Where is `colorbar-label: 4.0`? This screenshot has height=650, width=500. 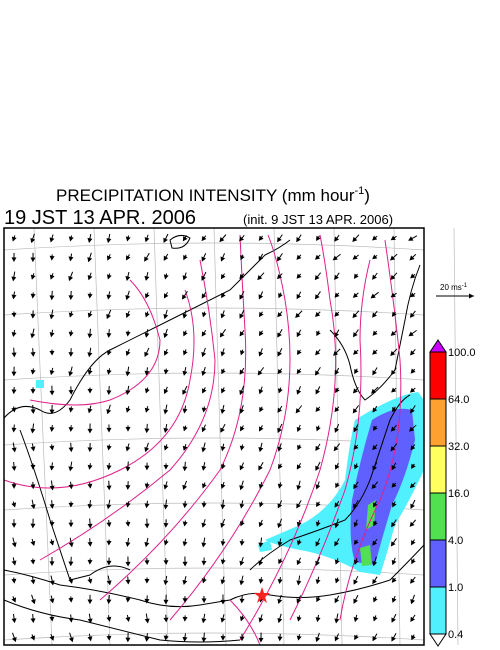
colorbar-label: 4.0 is located at coordinates (455, 541).